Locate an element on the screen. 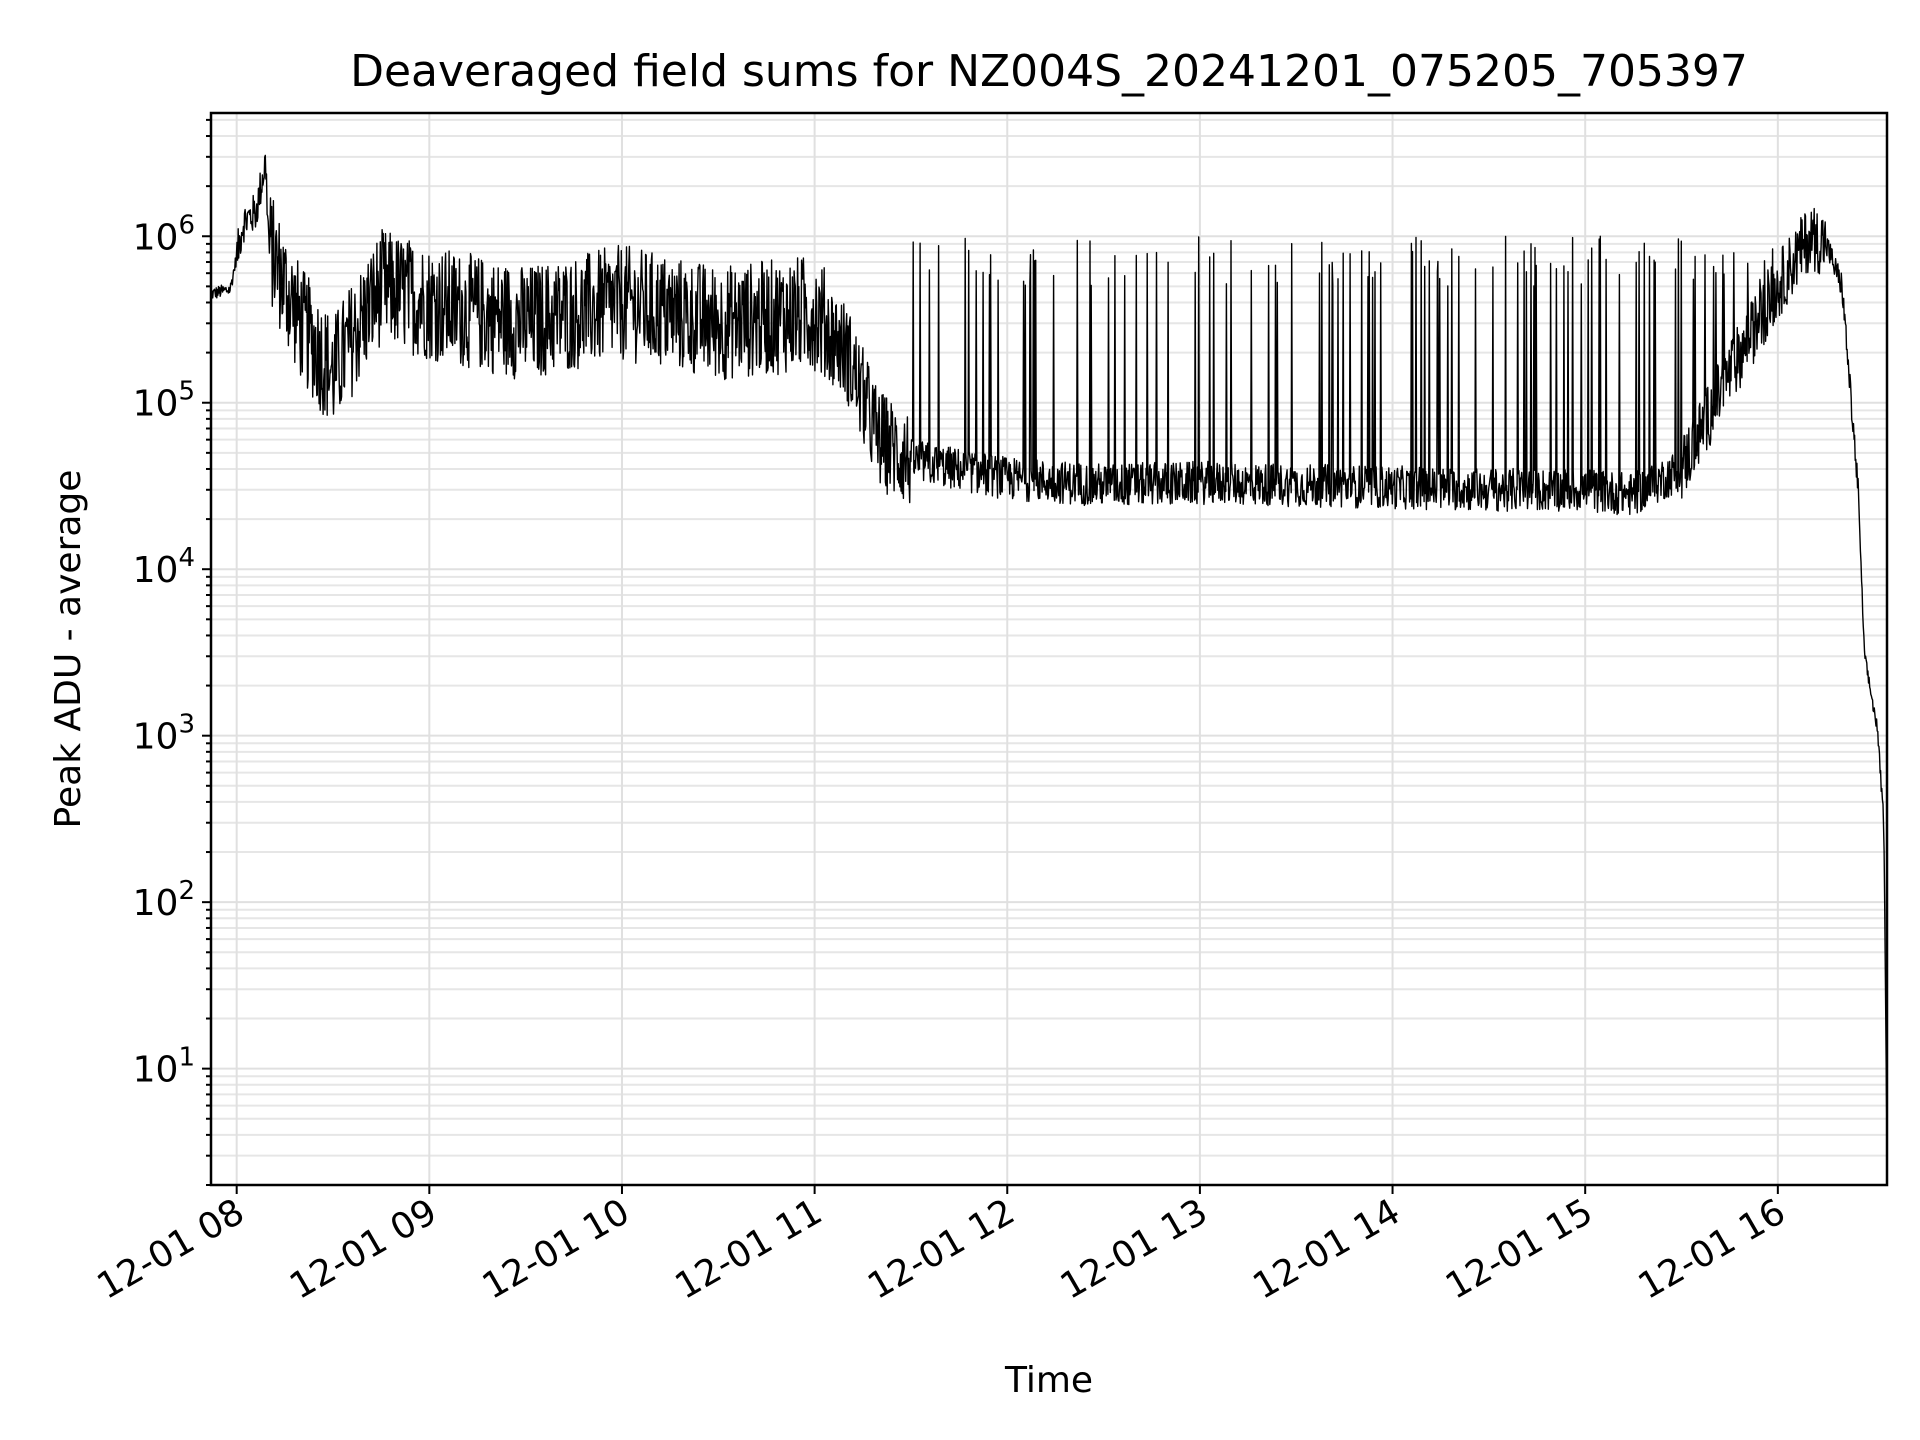 Image resolution: width=1920 pixels, height=1440 pixels. y-tick-exponent: 3 is located at coordinates (186, 725).